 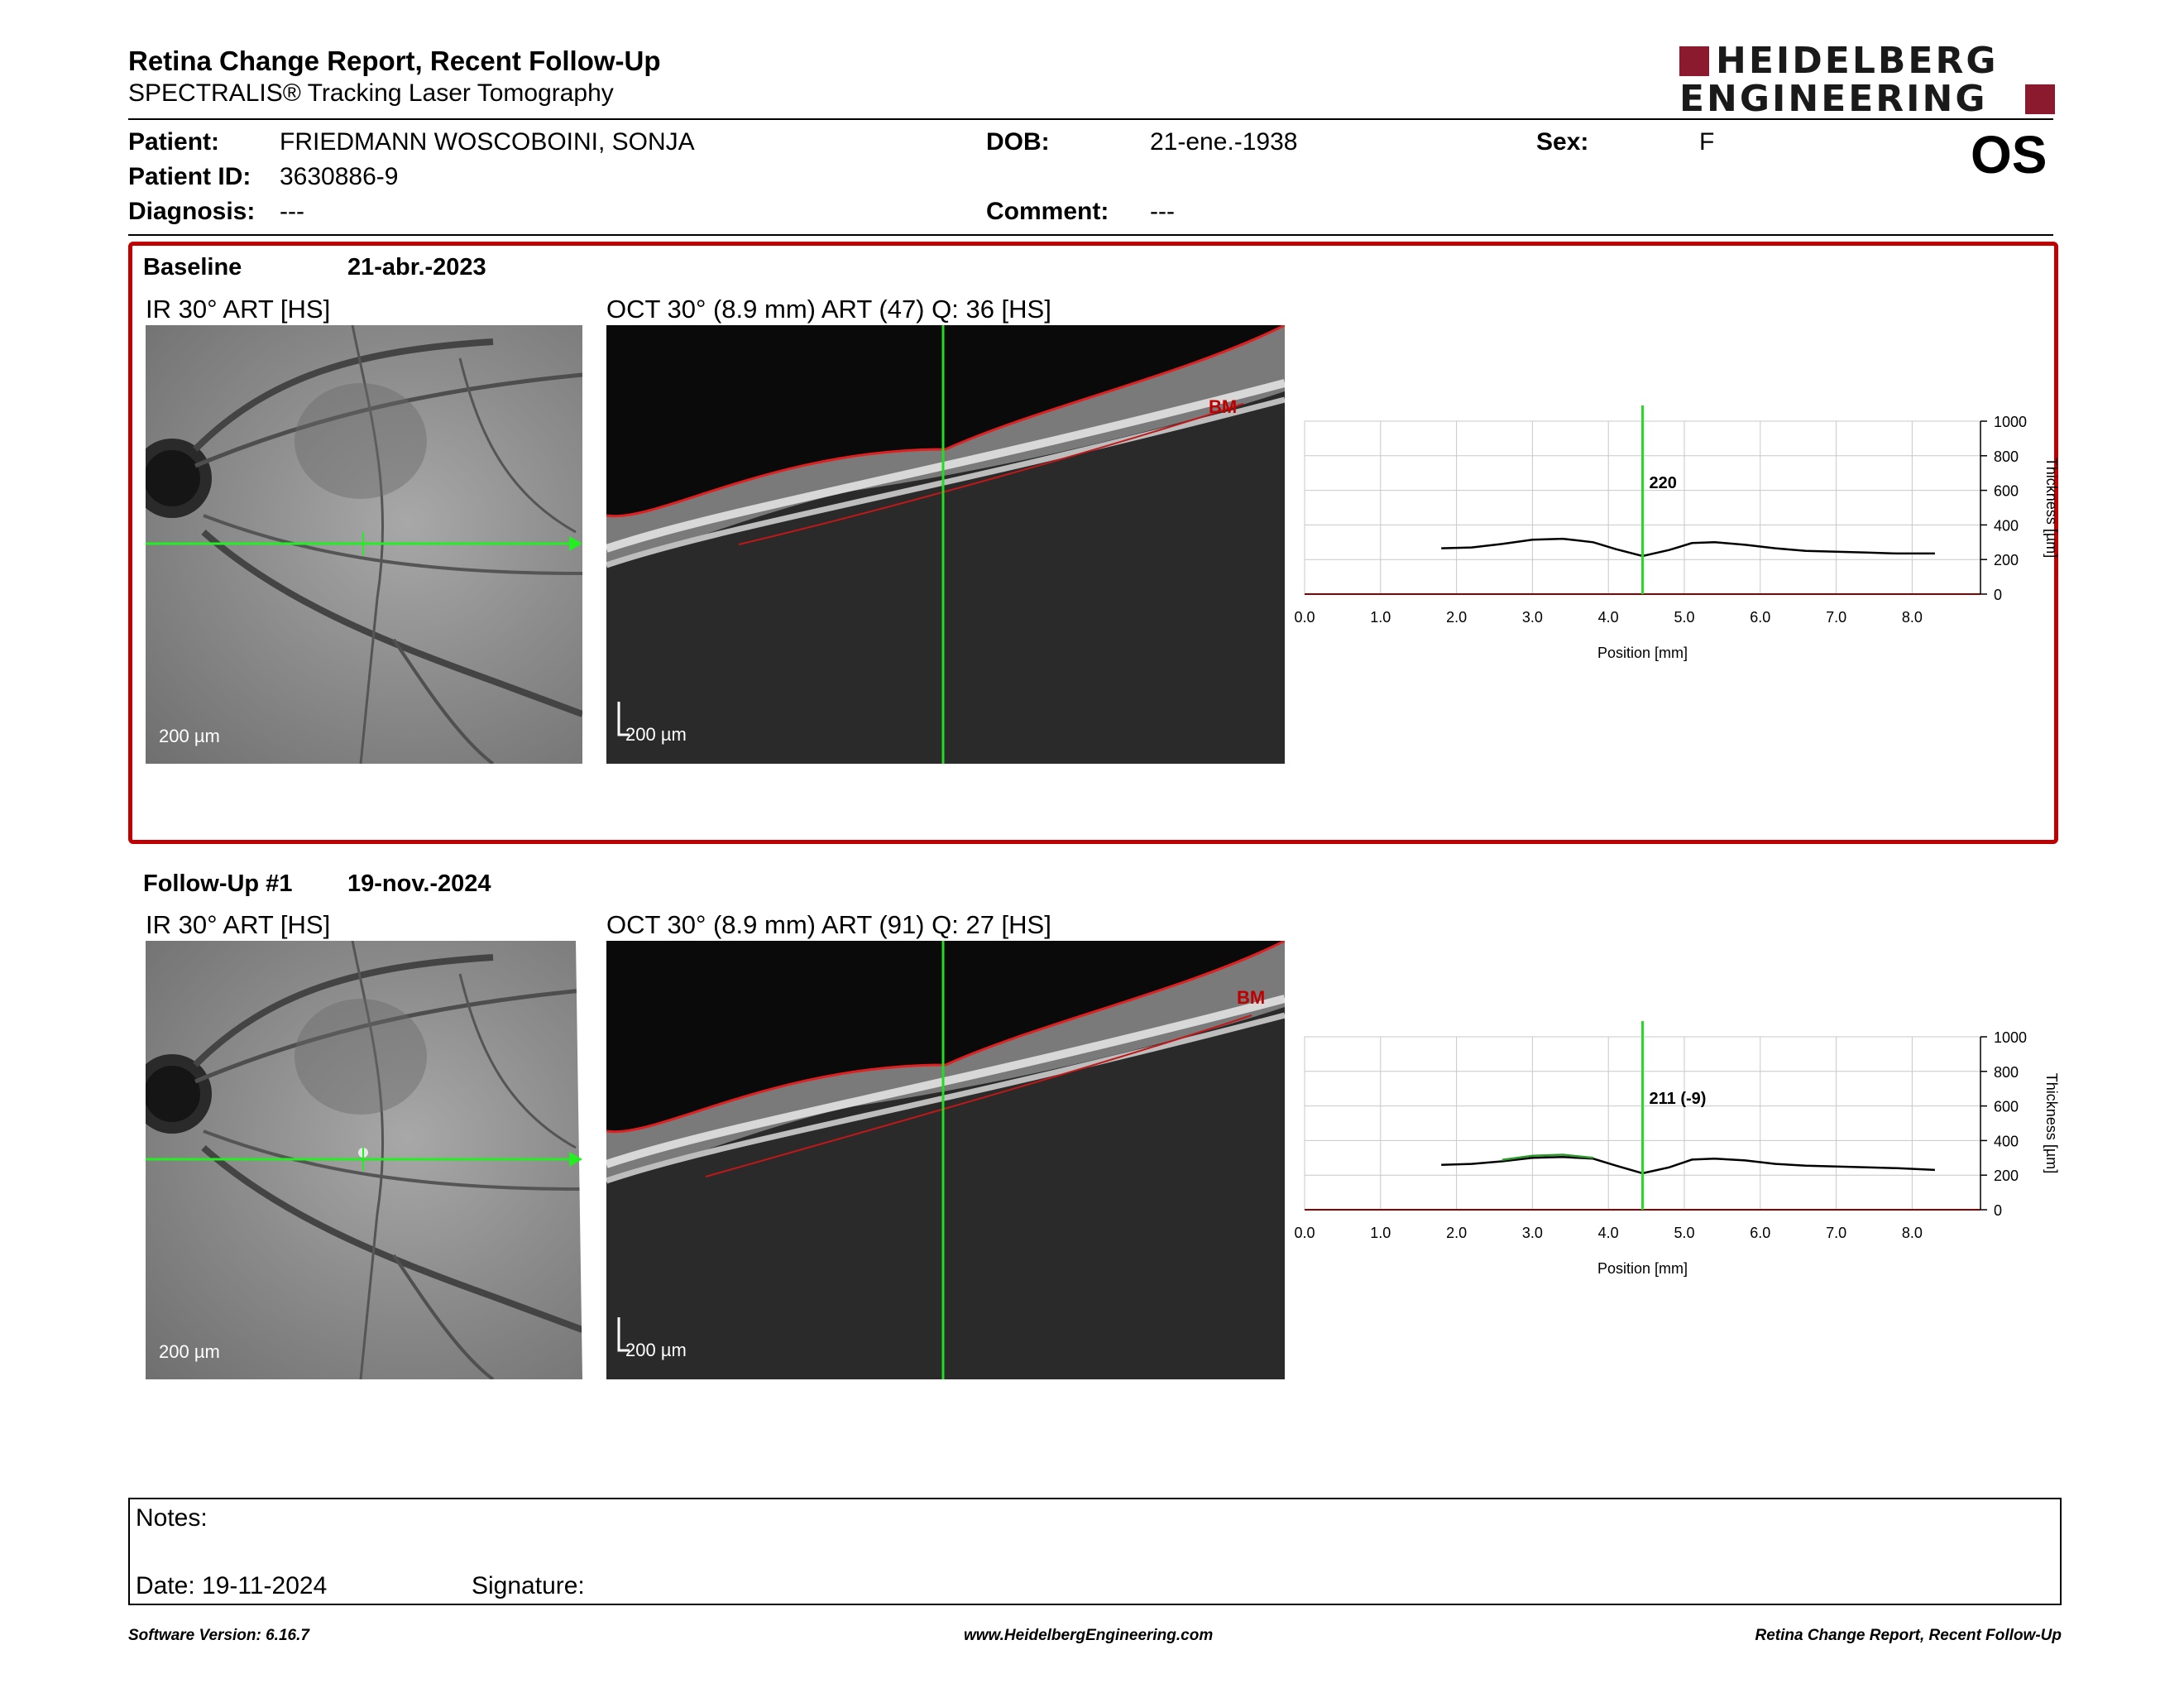 I want to click on eye-indicator: OS, so click(x=2009, y=155).